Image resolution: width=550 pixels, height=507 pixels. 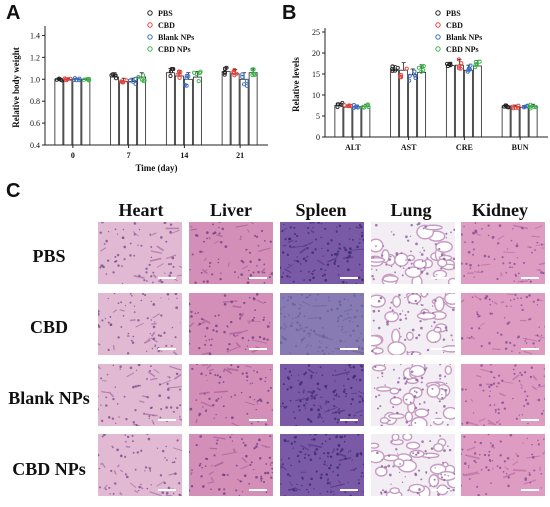 What do you see at coordinates (440, 349) in the screenshot?
I see `scale-bar` at bounding box center [440, 349].